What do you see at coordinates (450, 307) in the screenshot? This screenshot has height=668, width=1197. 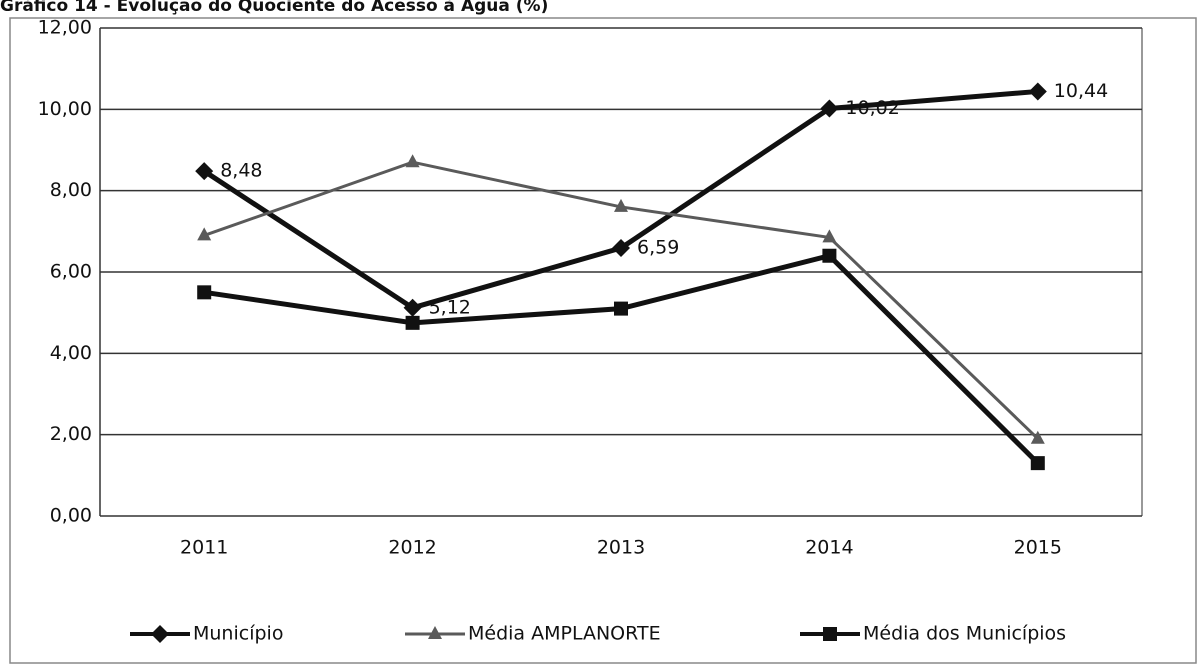 I see `data-label: 5,12` at bounding box center [450, 307].